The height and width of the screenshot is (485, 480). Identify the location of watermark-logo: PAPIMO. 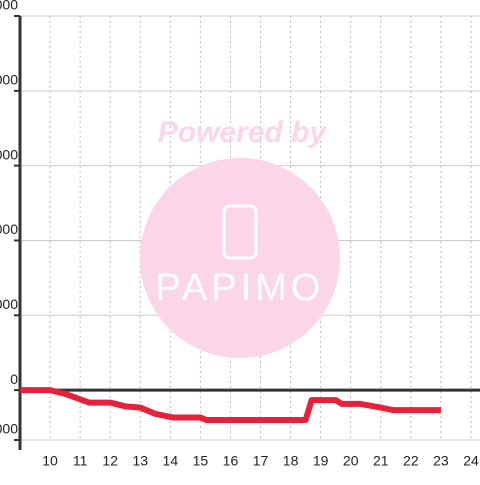
(240, 288).